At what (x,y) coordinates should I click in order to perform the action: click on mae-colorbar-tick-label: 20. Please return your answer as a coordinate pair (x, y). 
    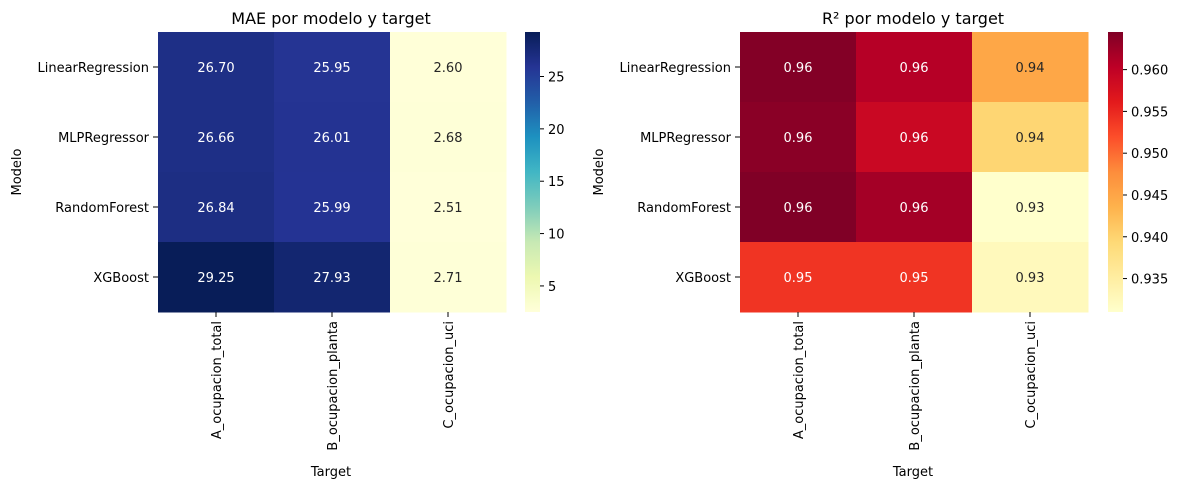
    Looking at the image, I should click on (556, 130).